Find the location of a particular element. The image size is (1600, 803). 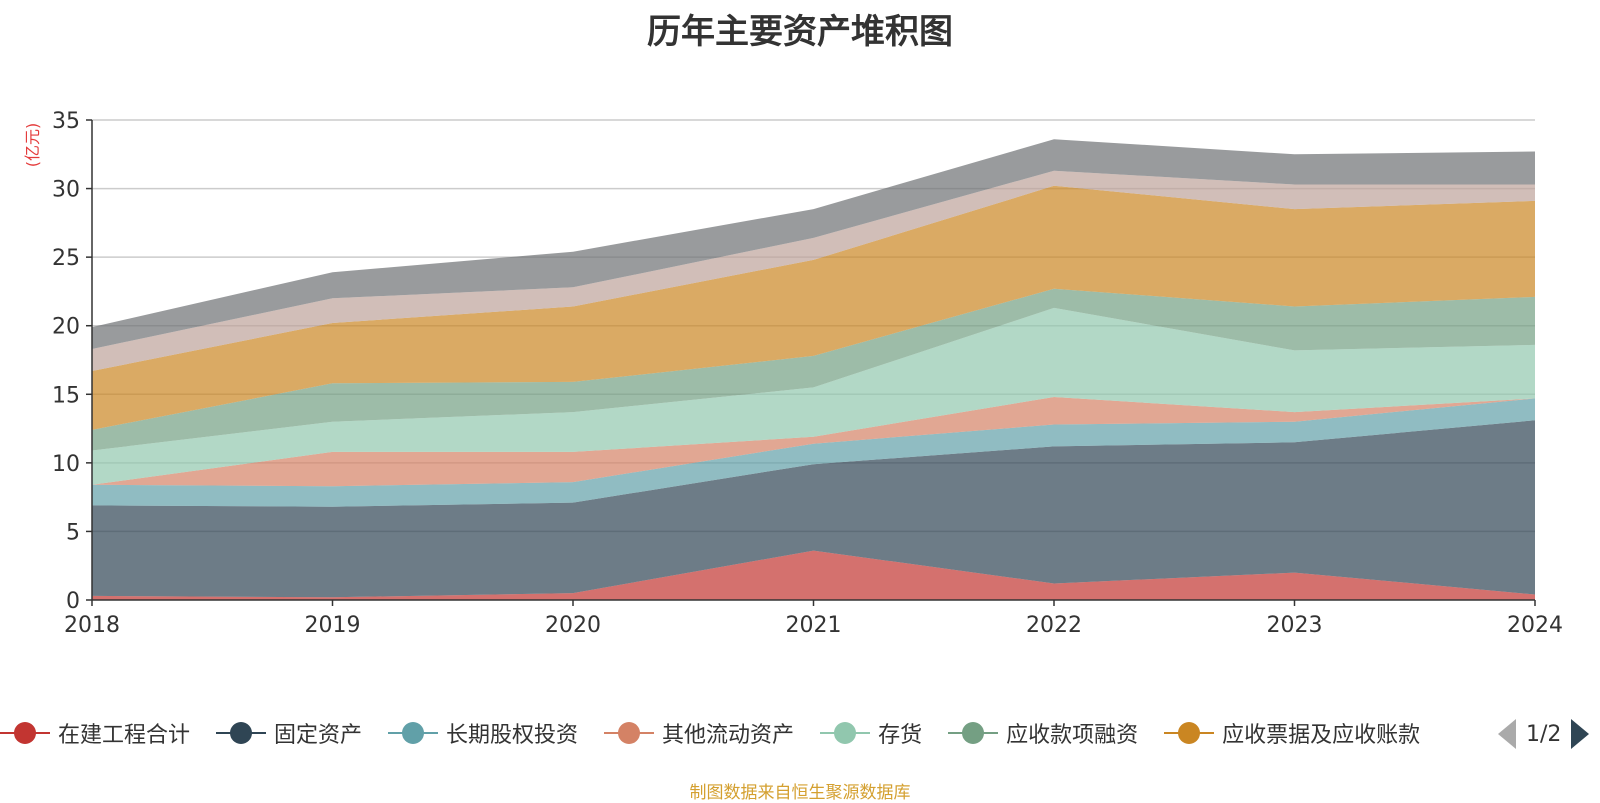

pager-text: 1/2 is located at coordinates (1544, 734).